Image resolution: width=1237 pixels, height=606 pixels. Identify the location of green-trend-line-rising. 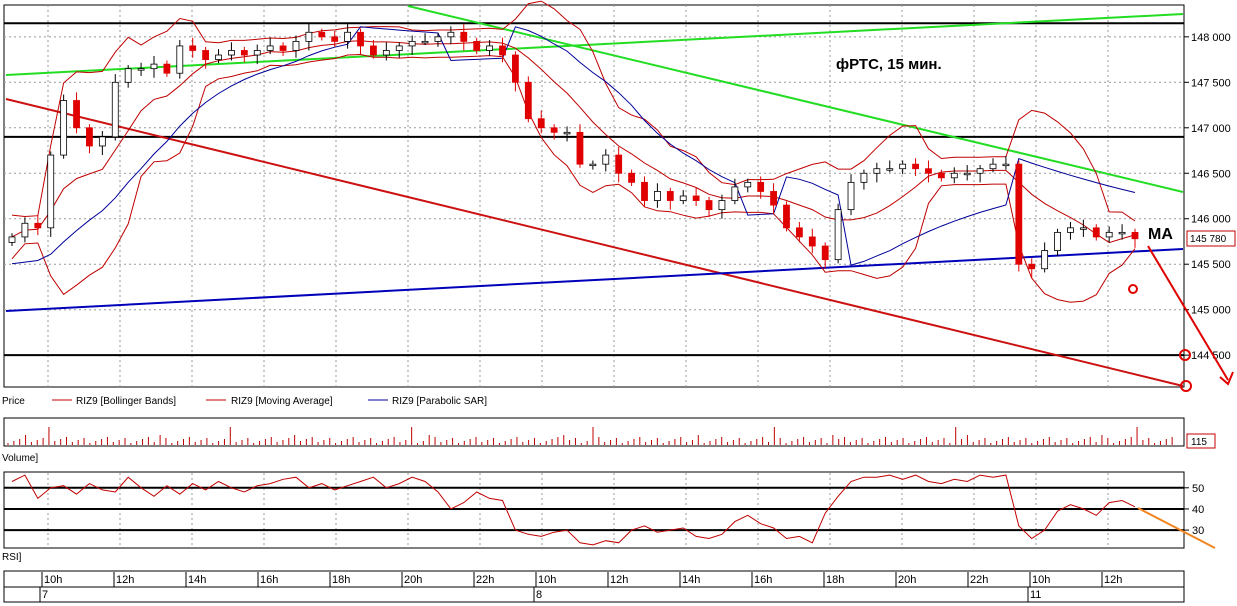
(594, 44).